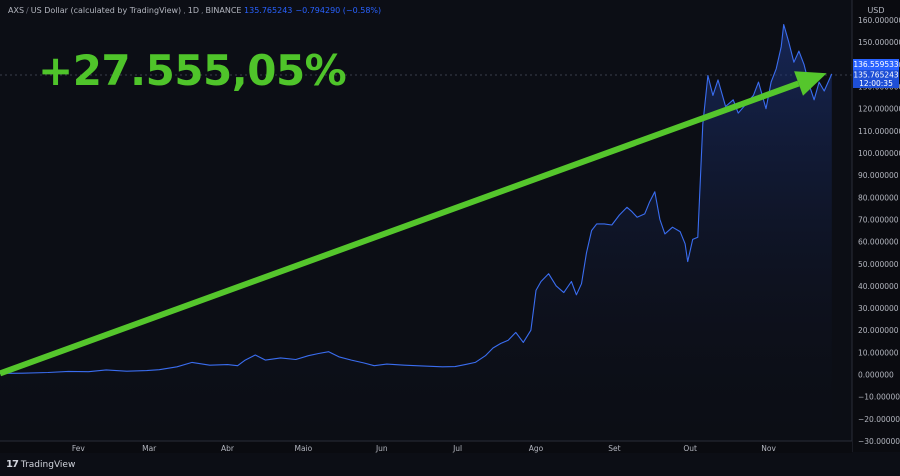 The width and height of the screenshot is (900, 476). What do you see at coordinates (106, 10) in the screenshot?
I see `symbol-pair: US Dollar (calculated by TradingView)` at bounding box center [106, 10].